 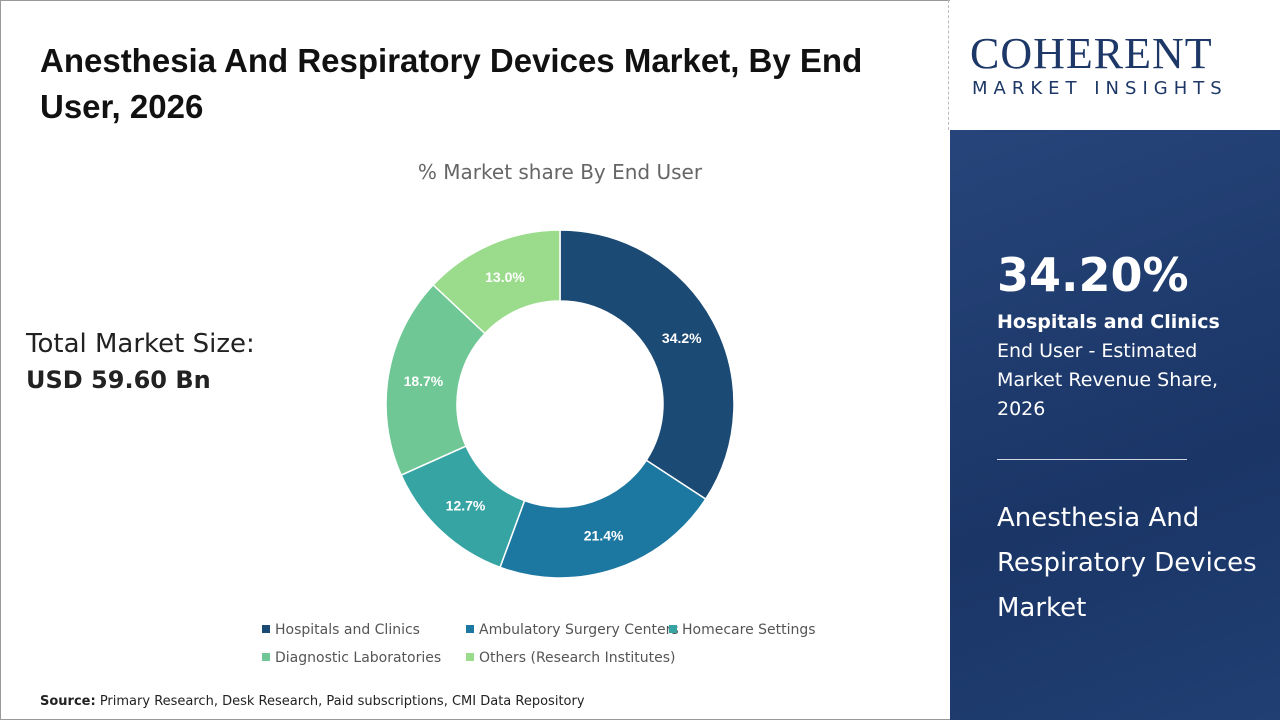 What do you see at coordinates (140, 344) in the screenshot?
I see `market-size-label: Total Market Size:` at bounding box center [140, 344].